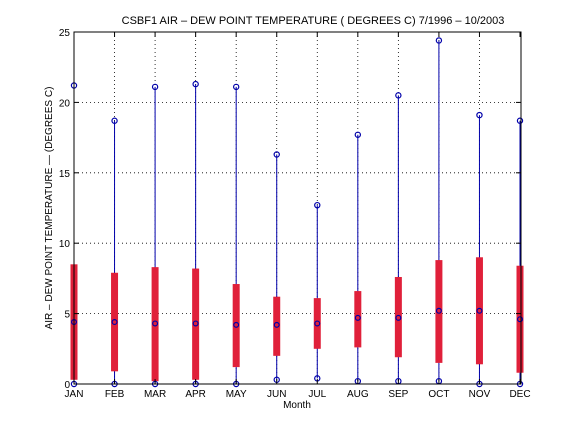 The width and height of the screenshot is (576, 432). What do you see at coordinates (398, 394) in the screenshot?
I see `x-tick-label: SEP` at bounding box center [398, 394].